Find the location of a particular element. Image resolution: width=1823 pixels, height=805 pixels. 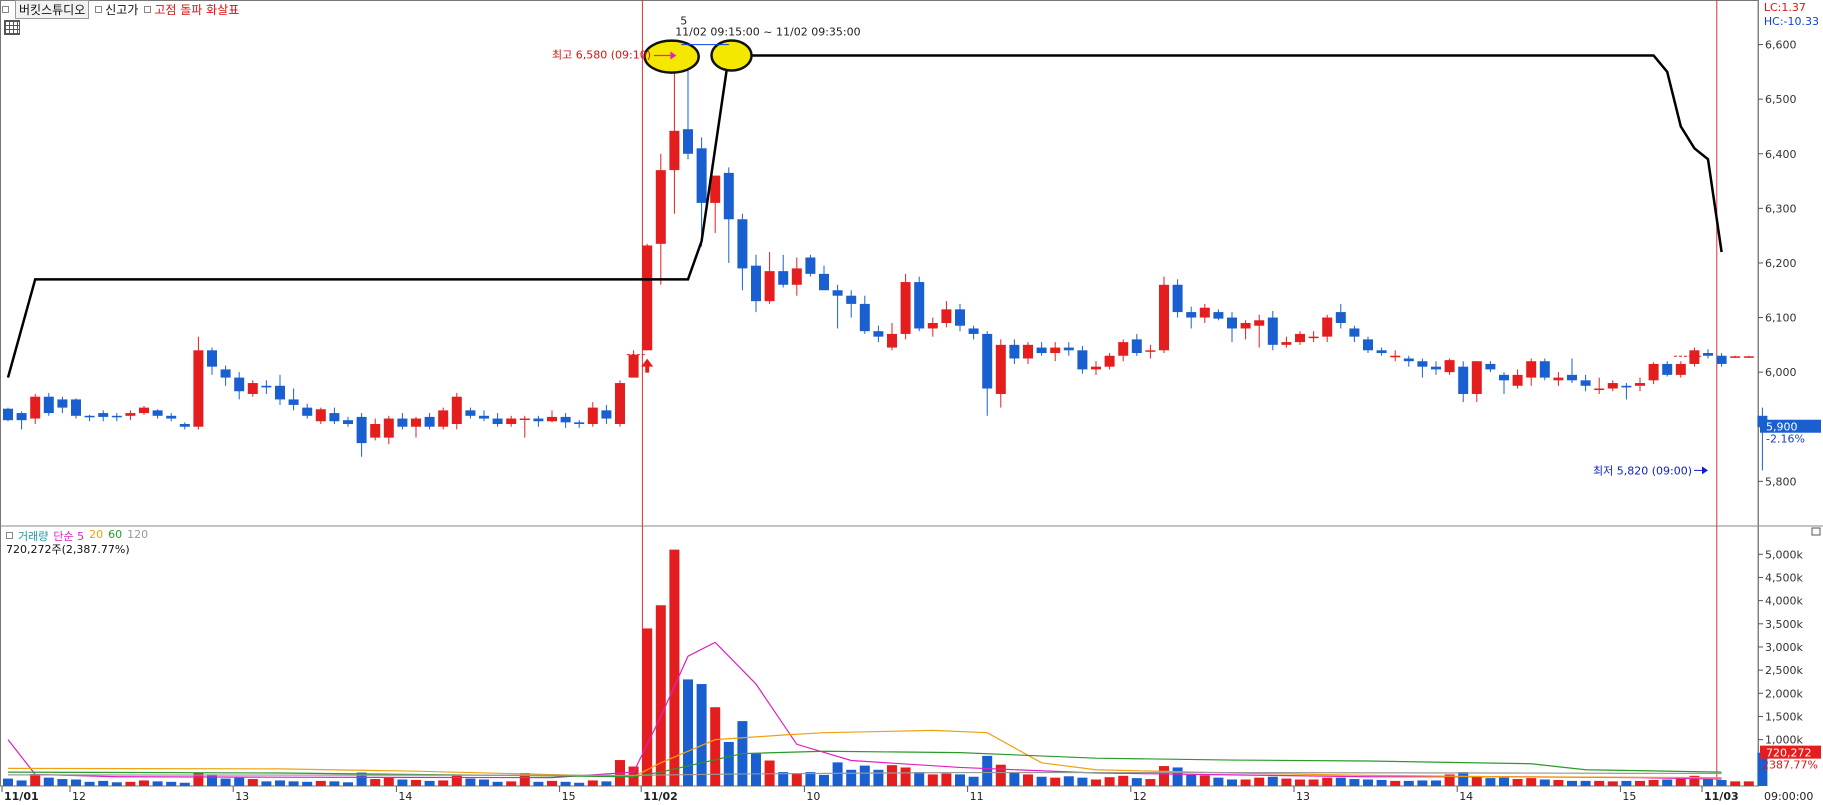

table-grid-icon is located at coordinates (12, 27).